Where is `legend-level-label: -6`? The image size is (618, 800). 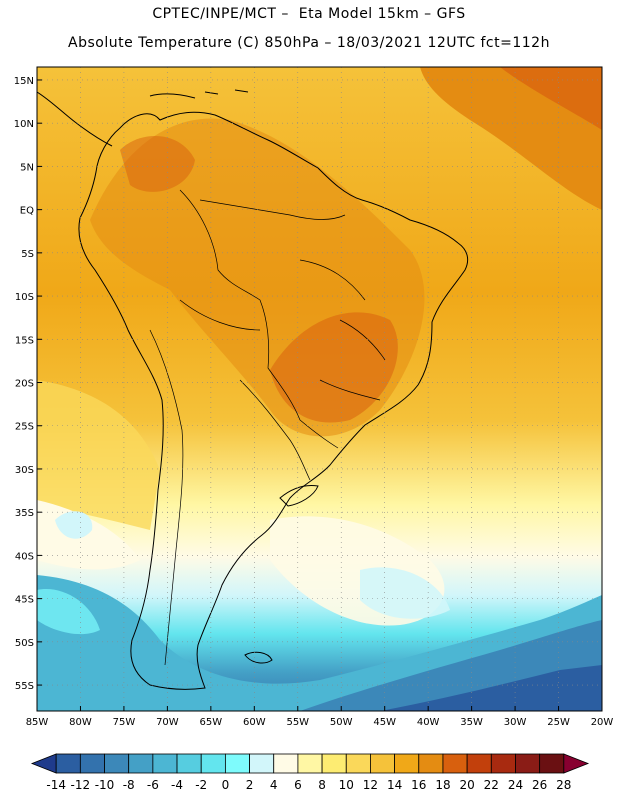
legend-level-label: -6 is located at coordinates (153, 785).